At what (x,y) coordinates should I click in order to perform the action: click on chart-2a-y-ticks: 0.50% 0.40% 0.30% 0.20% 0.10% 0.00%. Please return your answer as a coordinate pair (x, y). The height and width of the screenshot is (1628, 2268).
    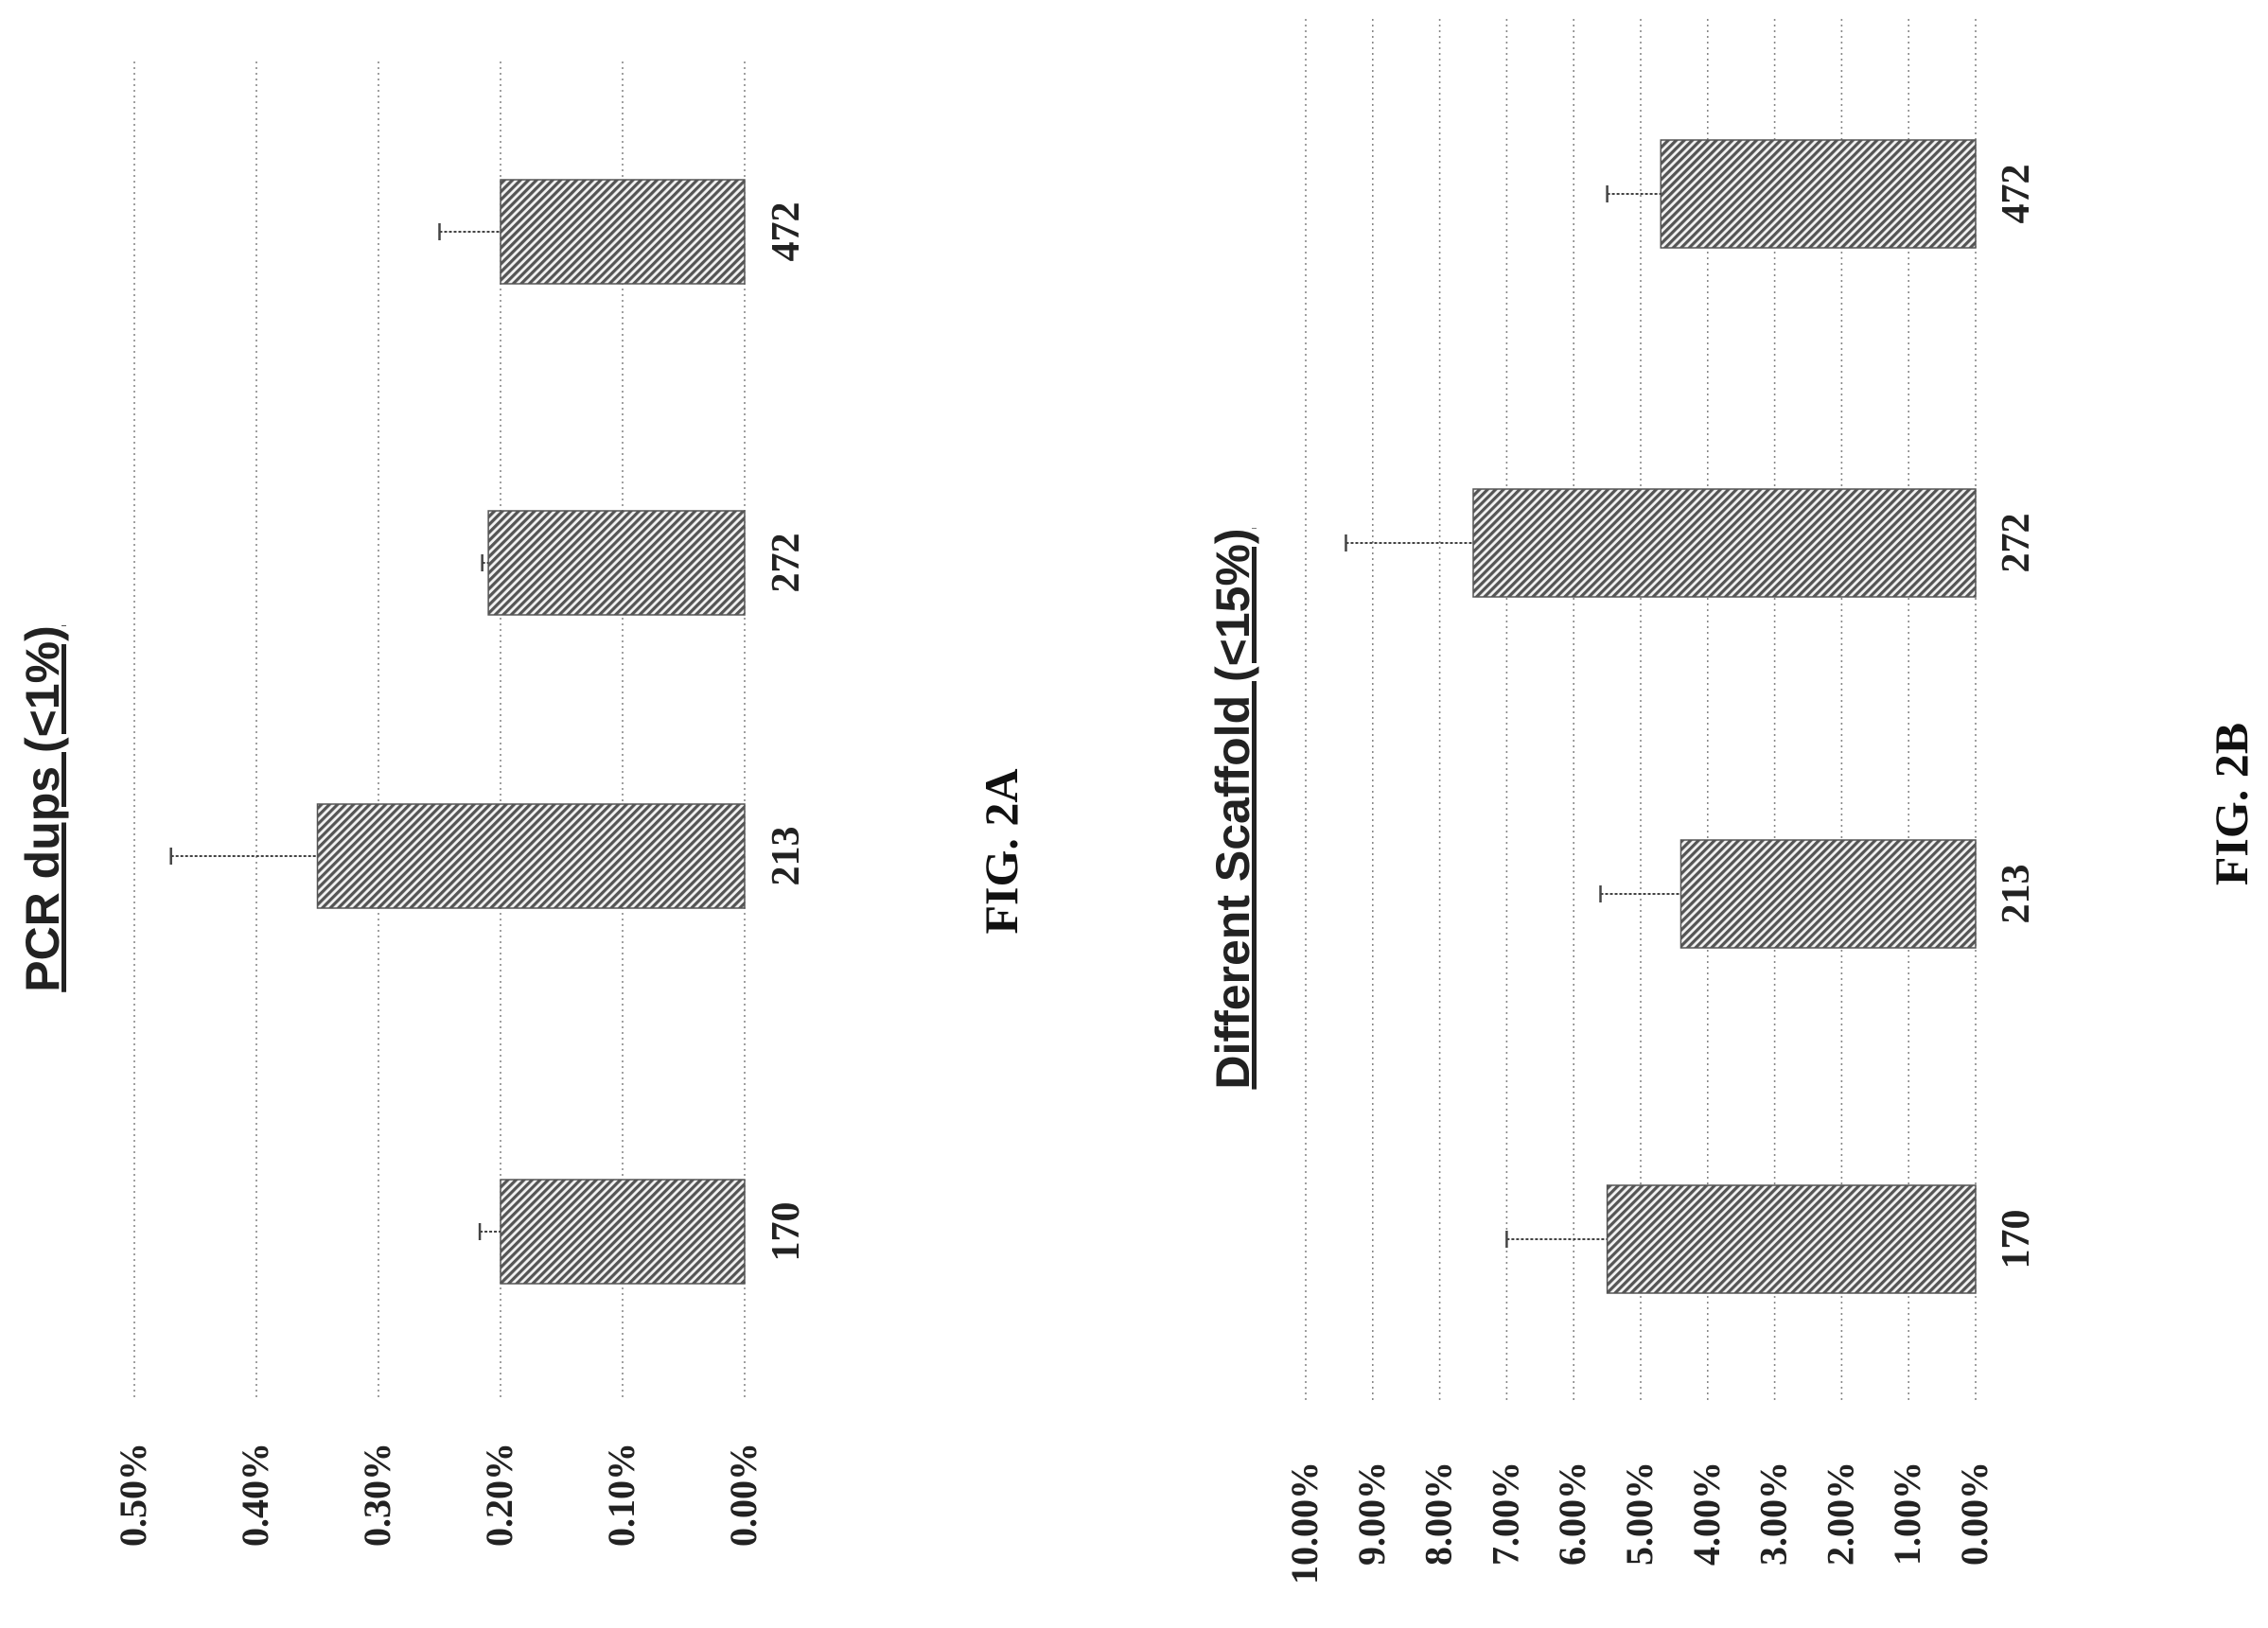
    Looking at the image, I should click on (439, 1495).